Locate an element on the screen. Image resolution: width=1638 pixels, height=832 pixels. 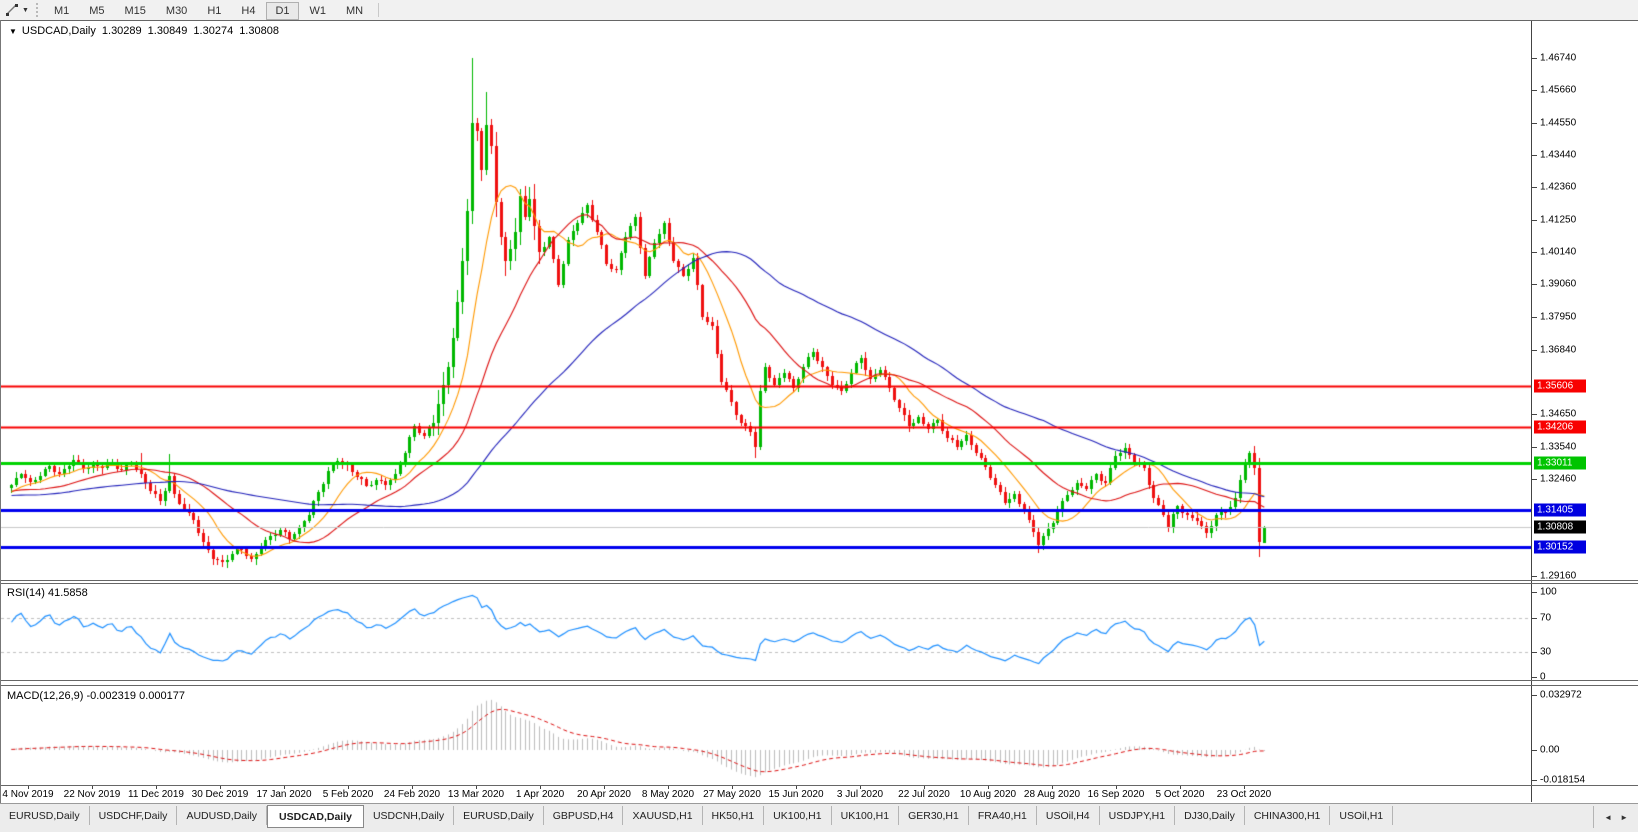
date-label: 24 Feb 2020 is located at coordinates (412, 794).